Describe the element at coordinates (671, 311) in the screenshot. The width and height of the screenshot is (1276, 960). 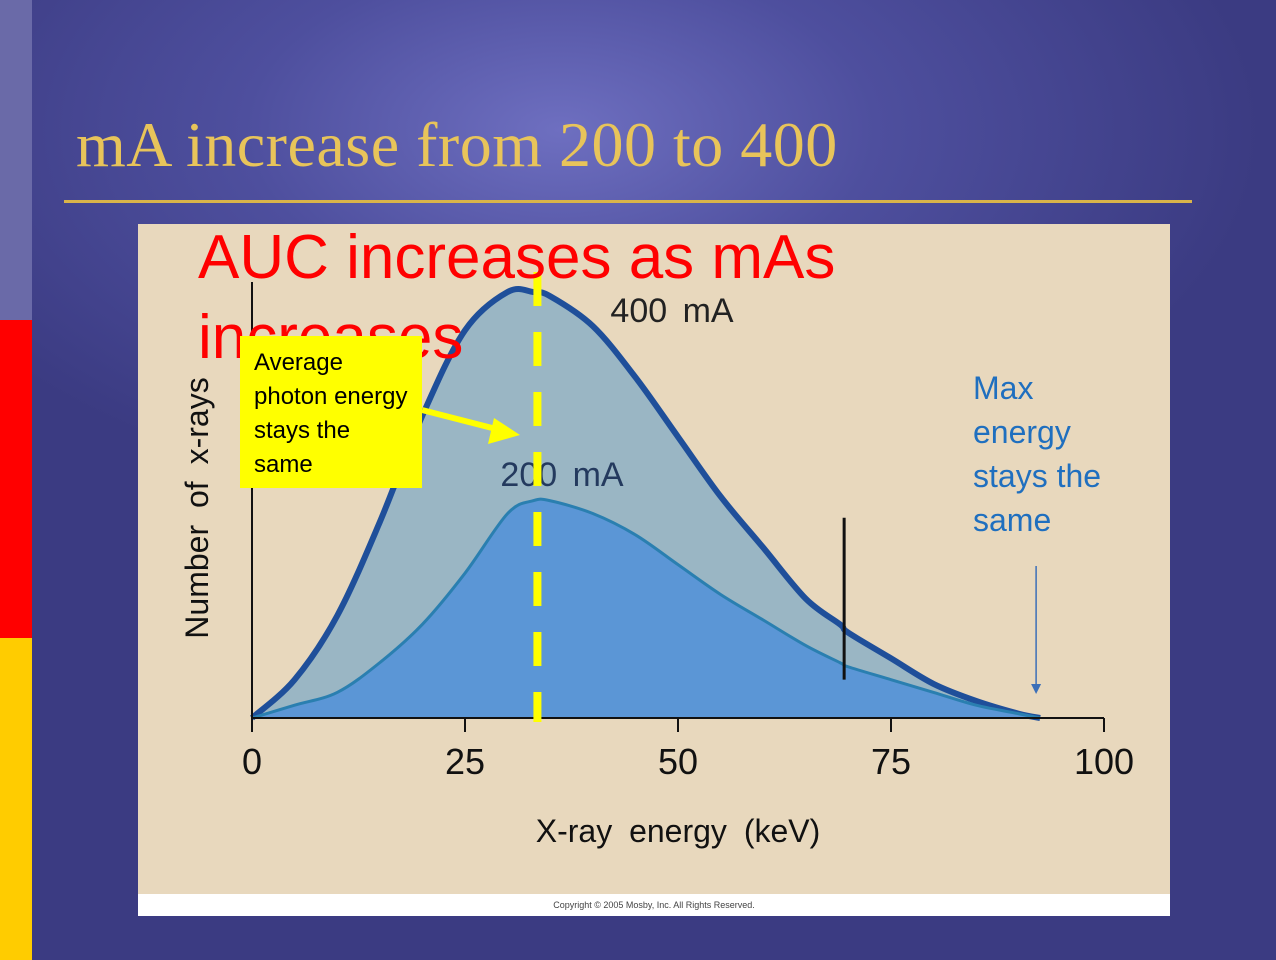
I see `series-label-400-ma: 400 mA` at that location.